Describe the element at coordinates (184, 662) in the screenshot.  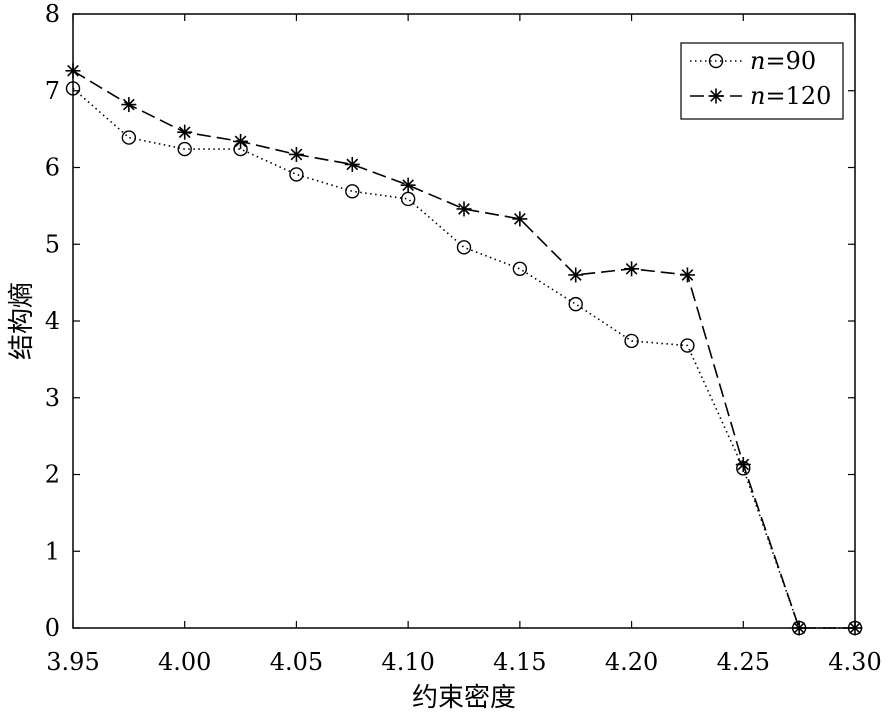
I see `x-tick-label: 4.00` at that location.